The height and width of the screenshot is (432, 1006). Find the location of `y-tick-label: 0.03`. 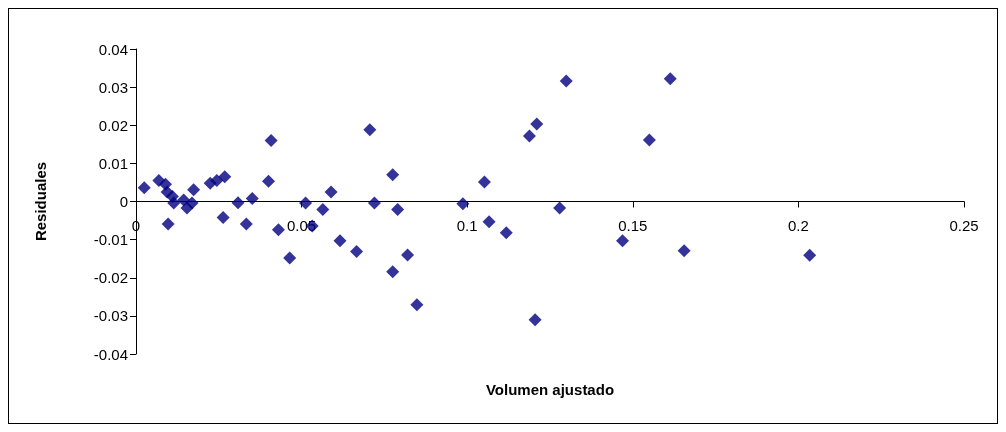

y-tick-label: 0.03 is located at coordinates (113, 87).